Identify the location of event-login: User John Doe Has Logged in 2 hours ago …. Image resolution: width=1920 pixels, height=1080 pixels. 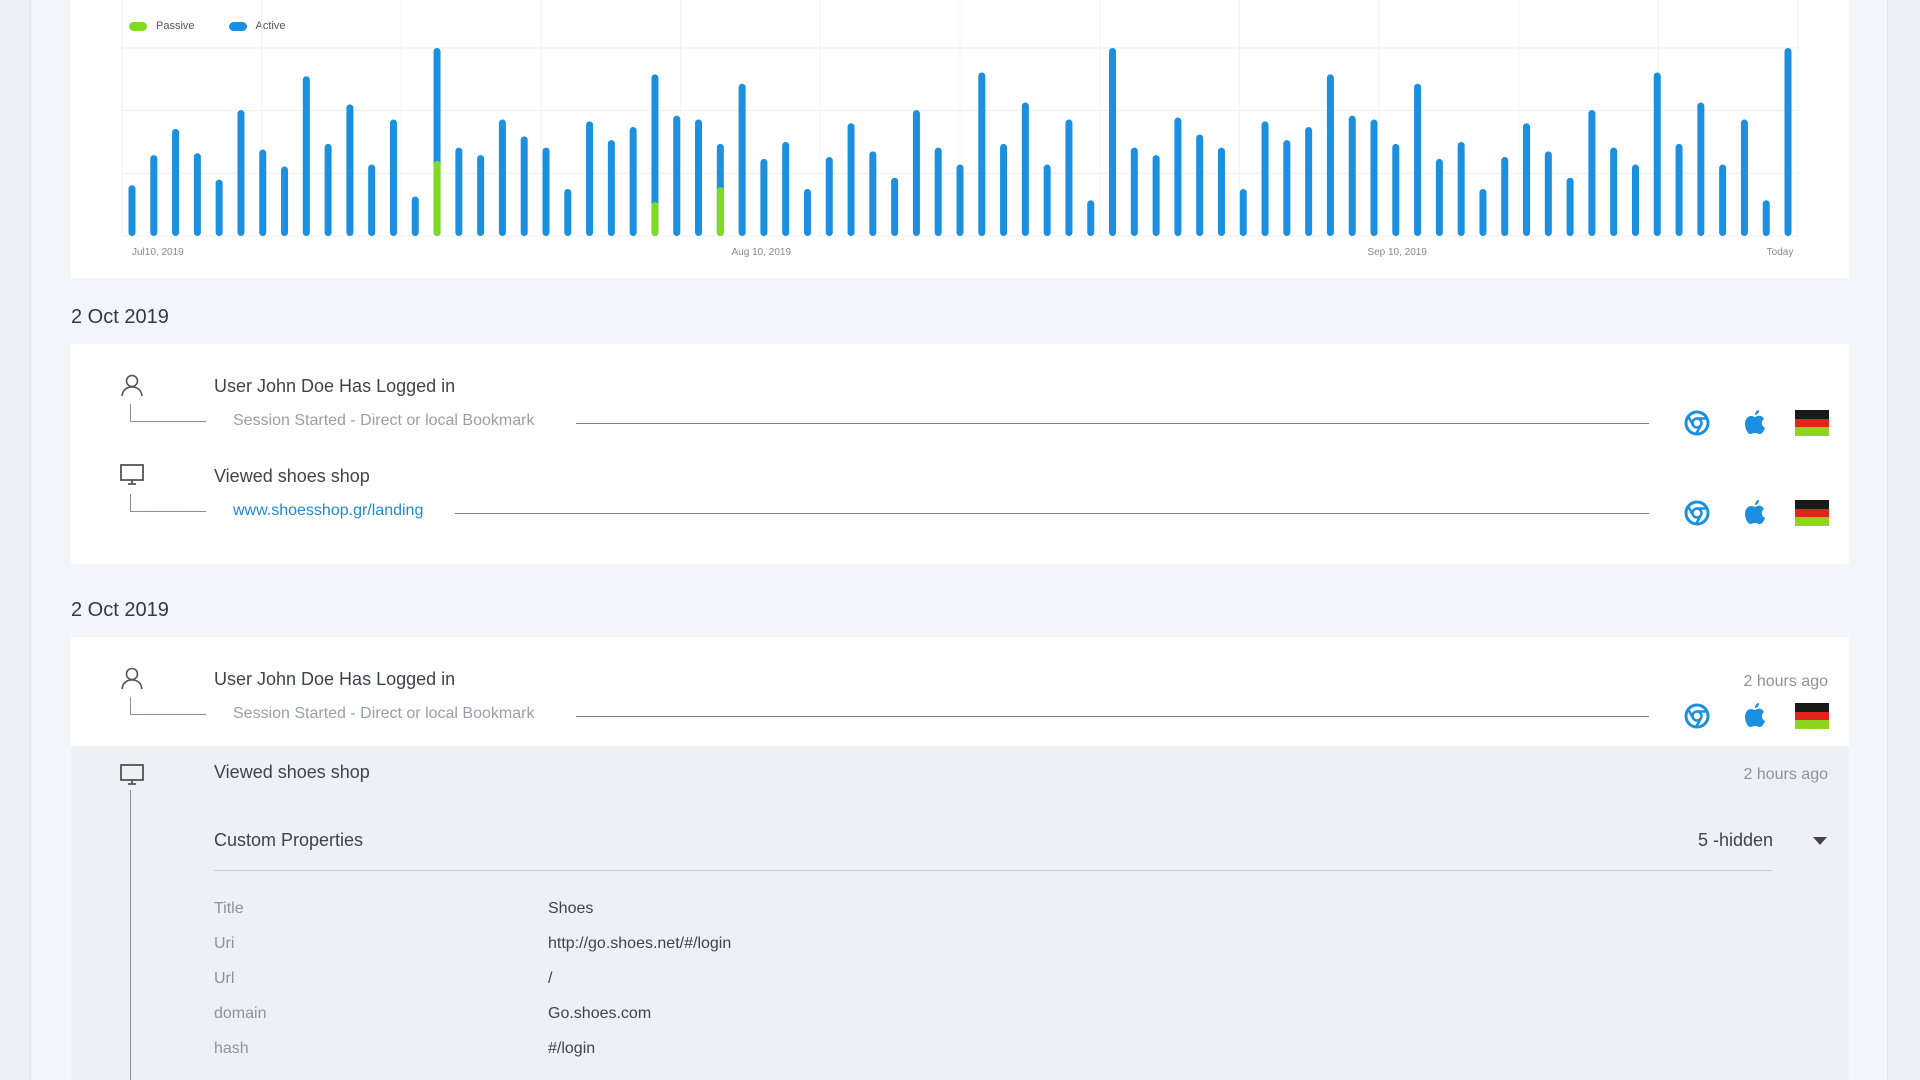
(960, 705).